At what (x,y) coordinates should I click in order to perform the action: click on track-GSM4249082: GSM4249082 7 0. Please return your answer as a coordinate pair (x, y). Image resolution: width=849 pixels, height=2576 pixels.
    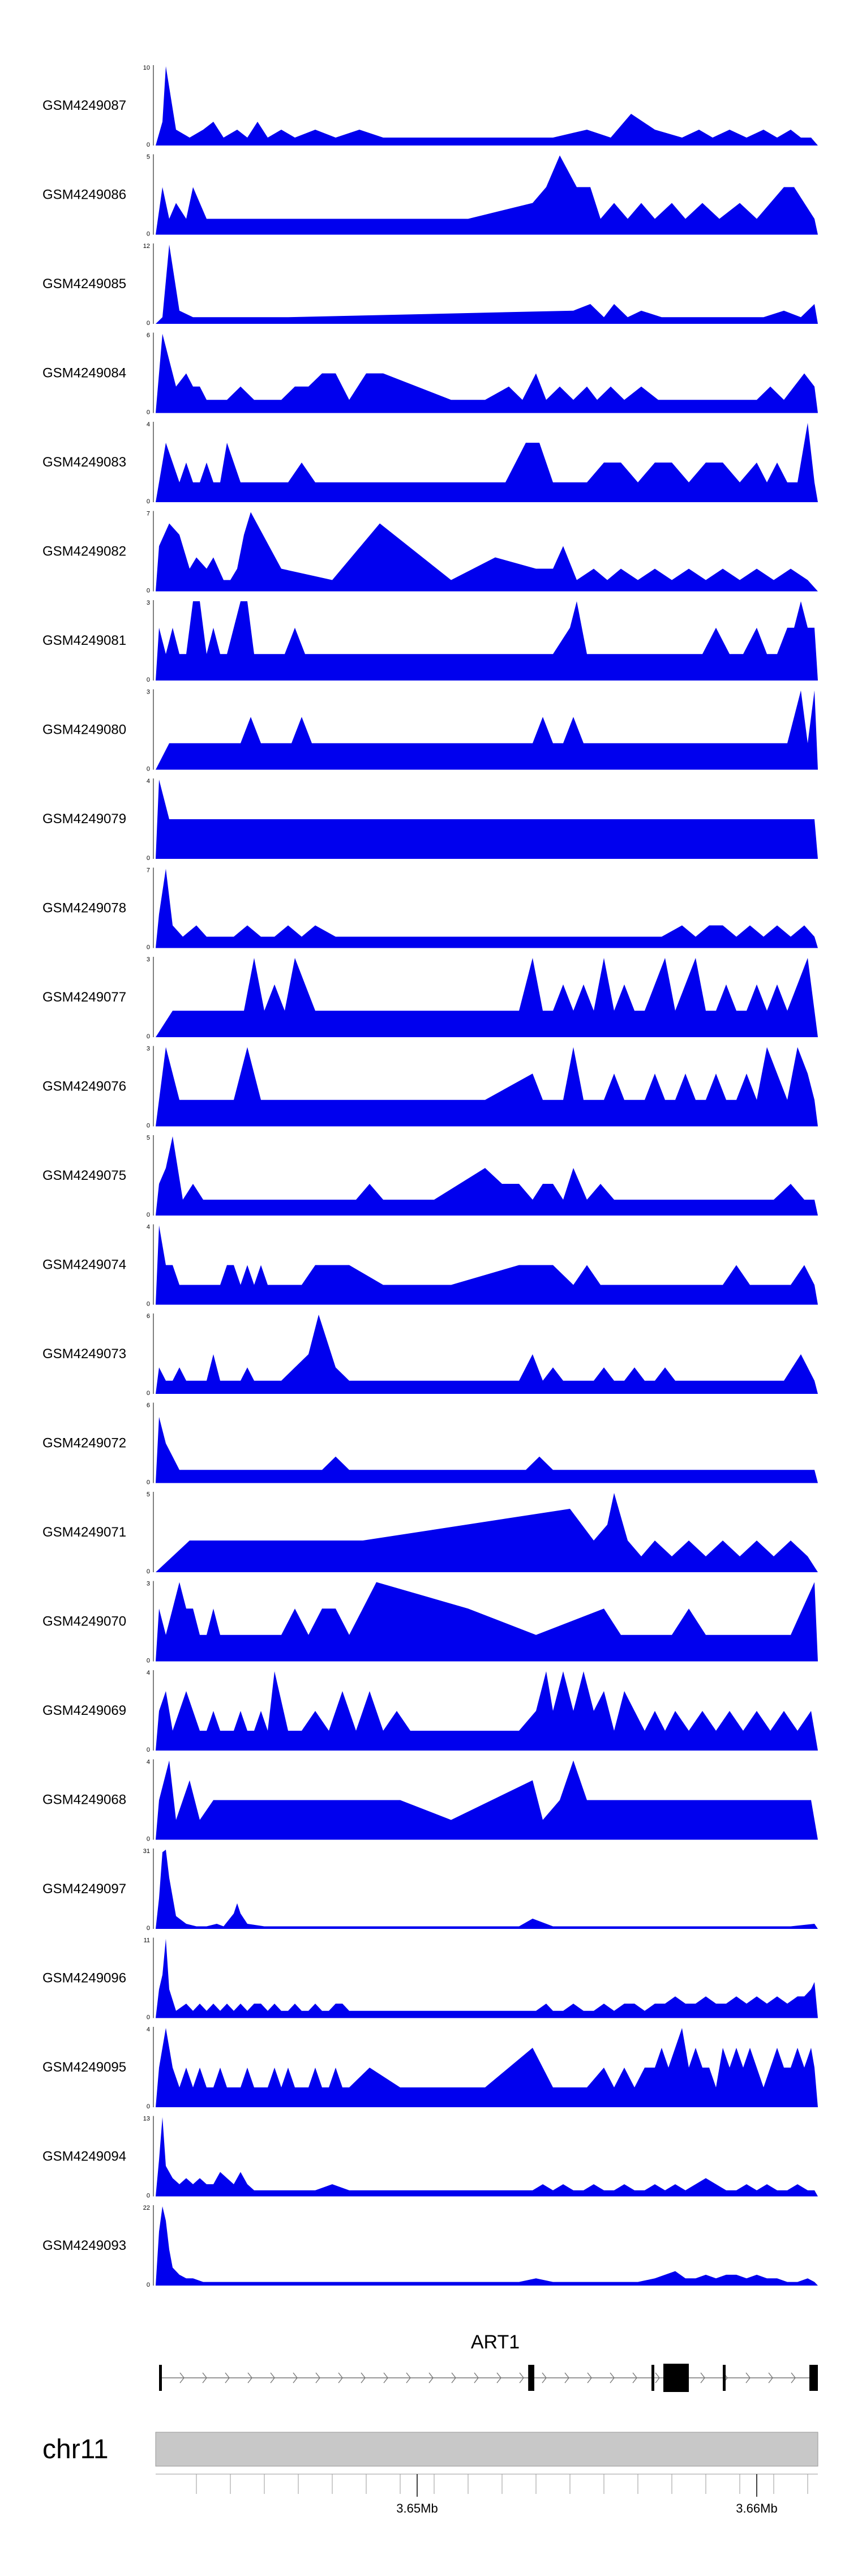
    Looking at the image, I should click on (430, 552).